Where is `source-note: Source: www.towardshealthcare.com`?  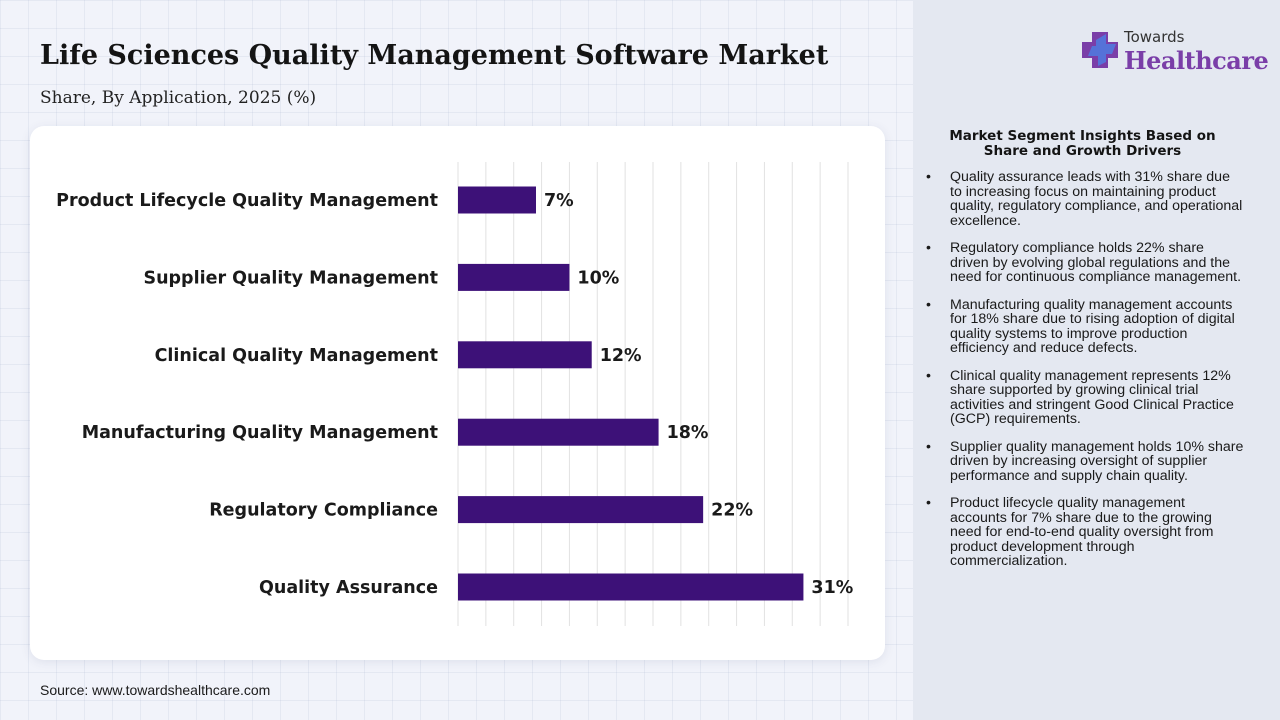
source-note: Source: www.towardshealthcare.com is located at coordinates (155, 690).